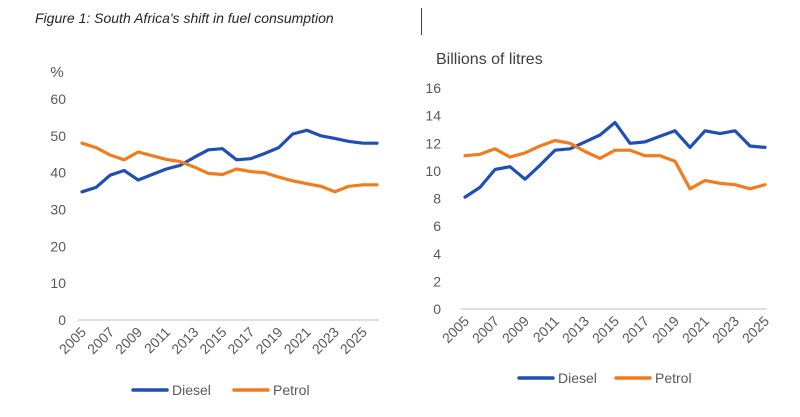 The image size is (800, 417). What do you see at coordinates (433, 88) in the screenshot?
I see `chart2-y-tick-label: 16` at bounding box center [433, 88].